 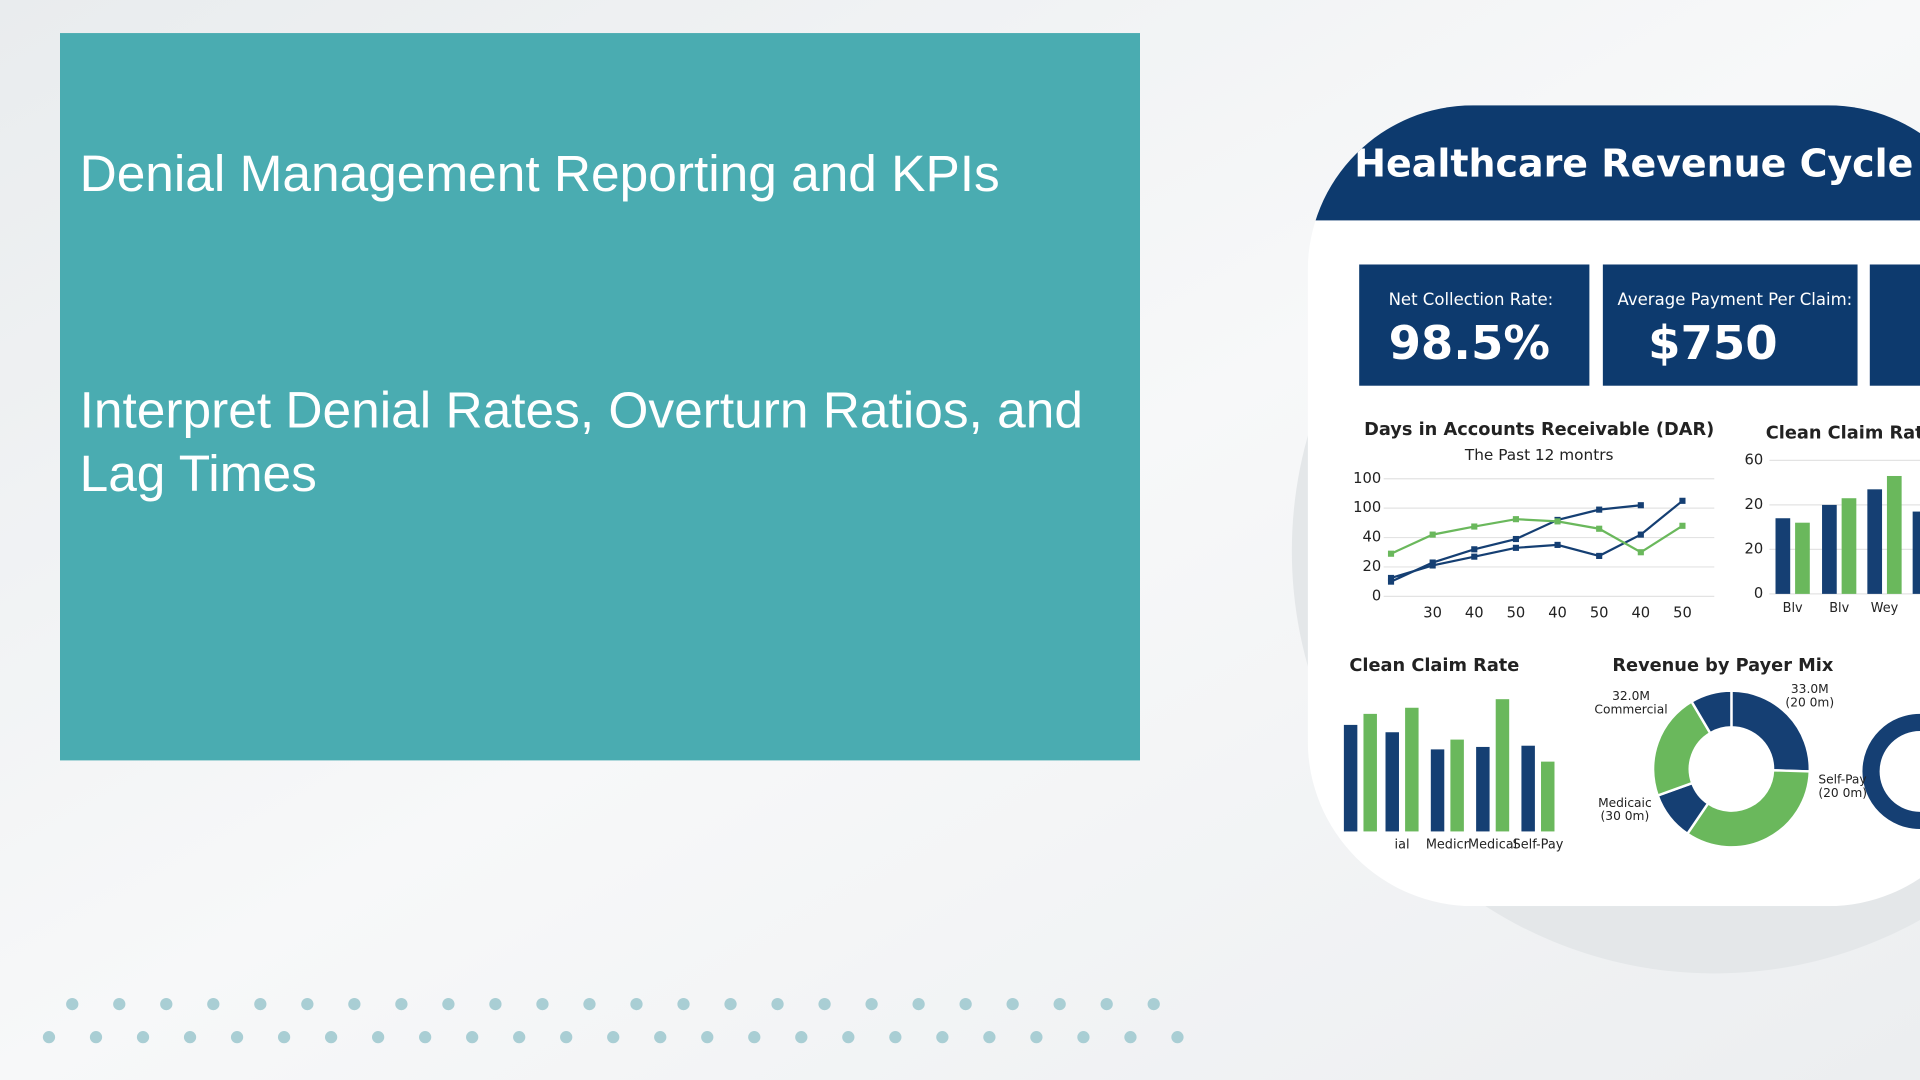 I want to click on line-series, so click(x=1537, y=536).